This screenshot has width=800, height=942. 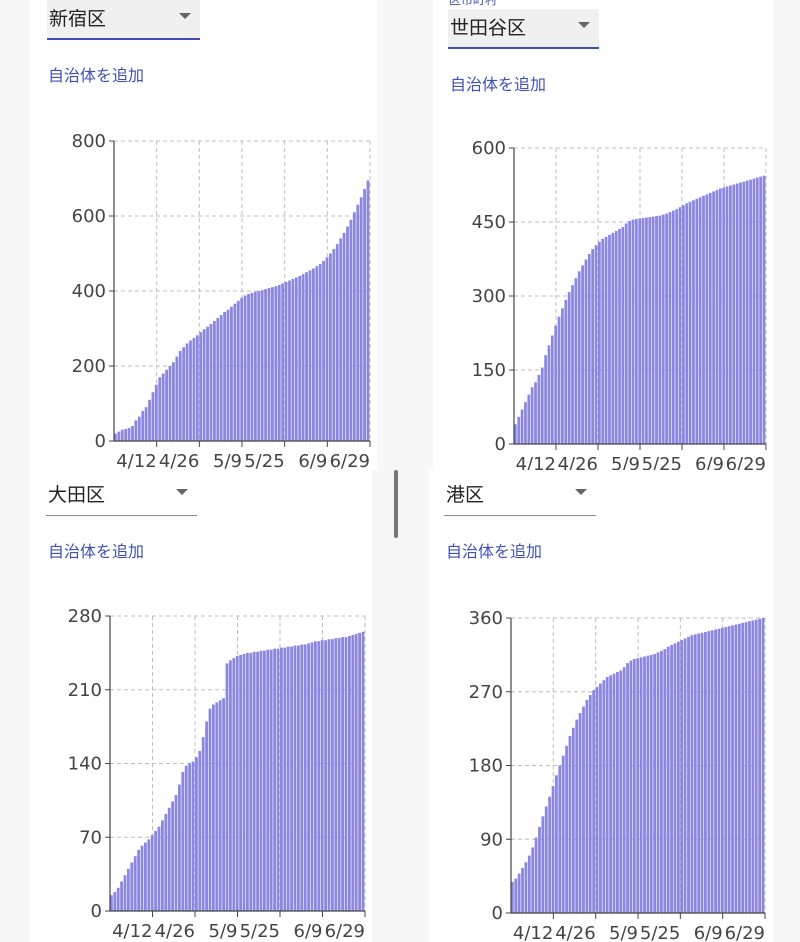 I want to click on municipality-select-2: 世田谷区, so click(x=523, y=29).